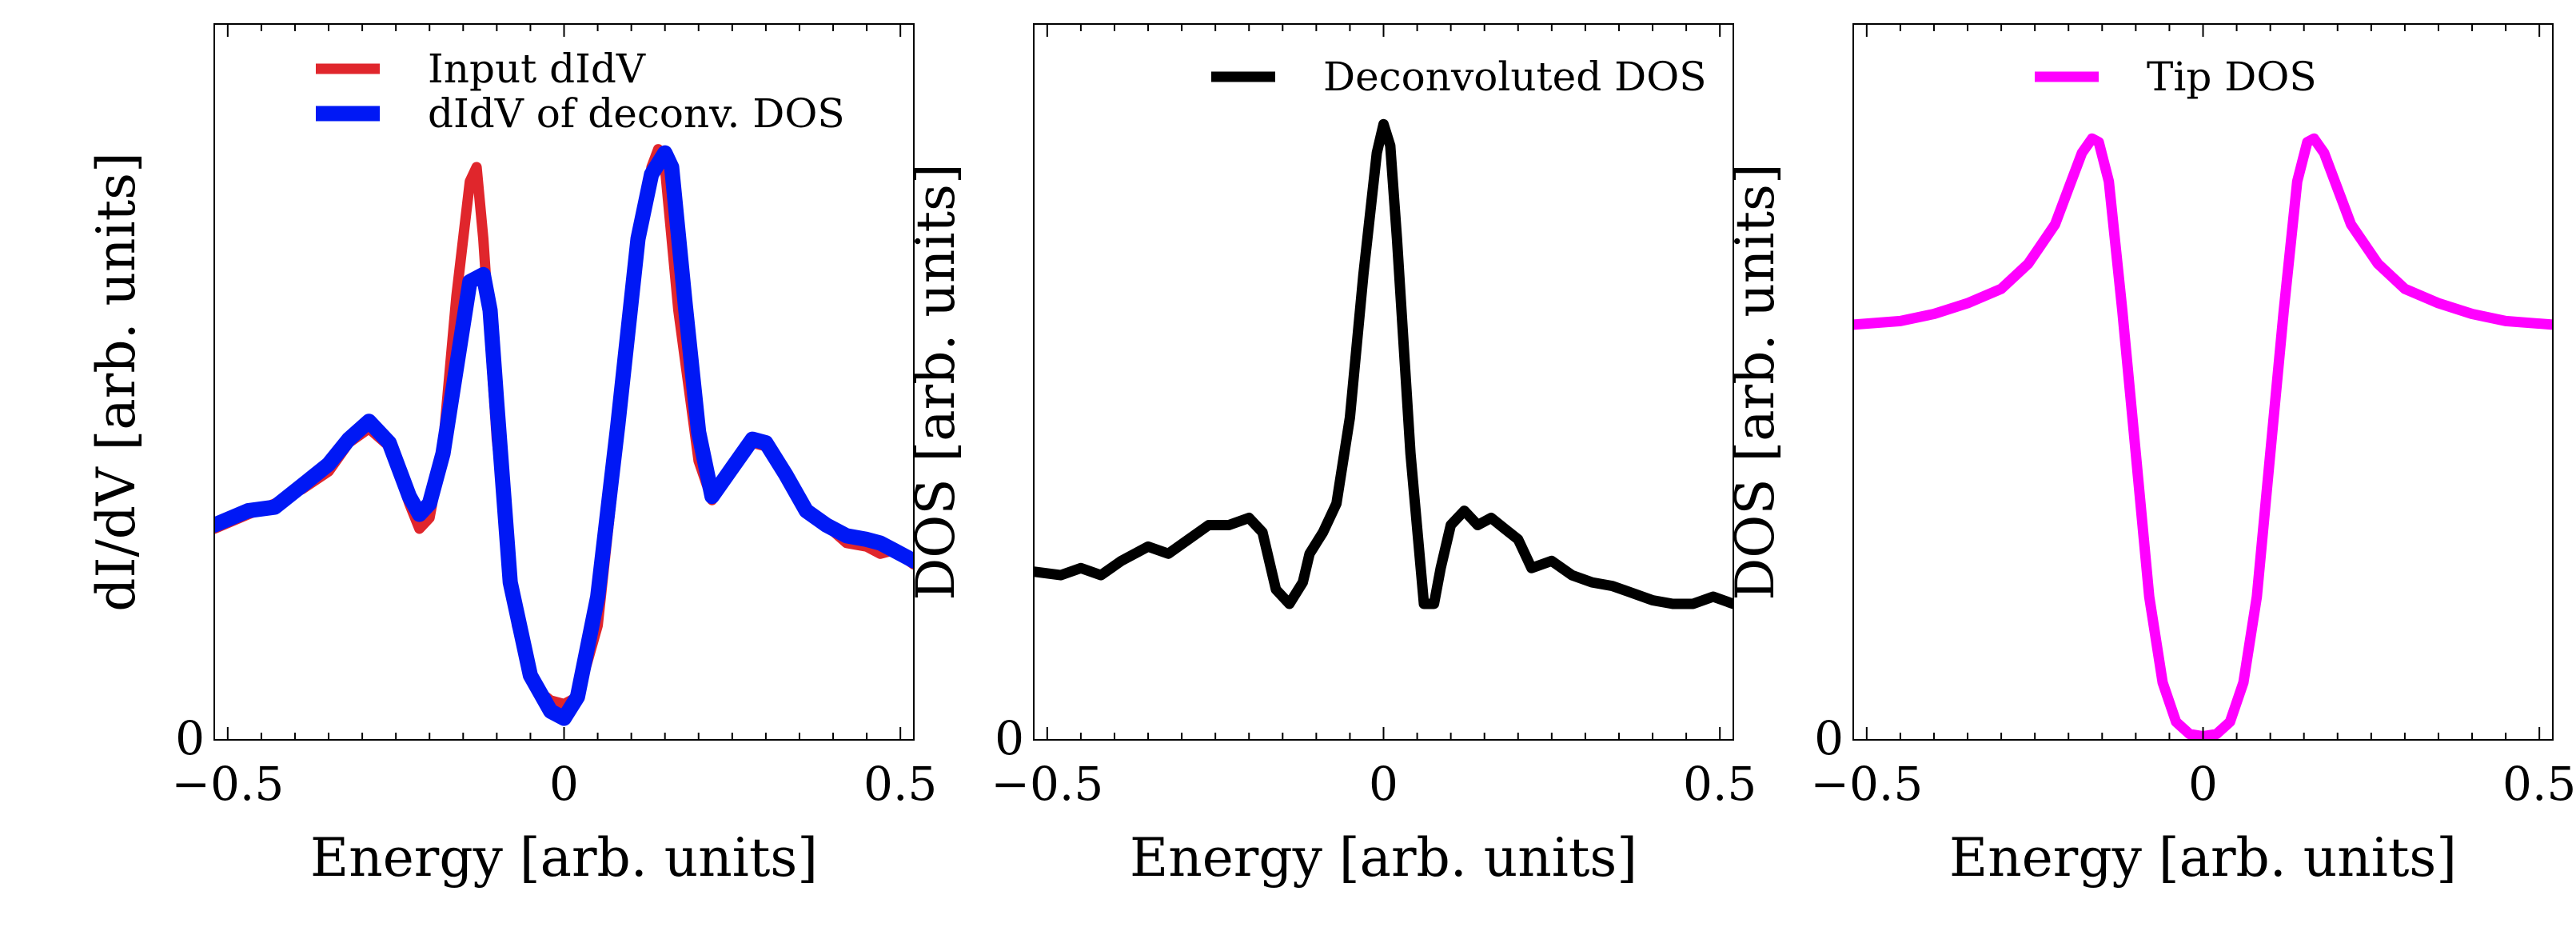  I want to click on legend: Tip DOS, so click(2176, 77).